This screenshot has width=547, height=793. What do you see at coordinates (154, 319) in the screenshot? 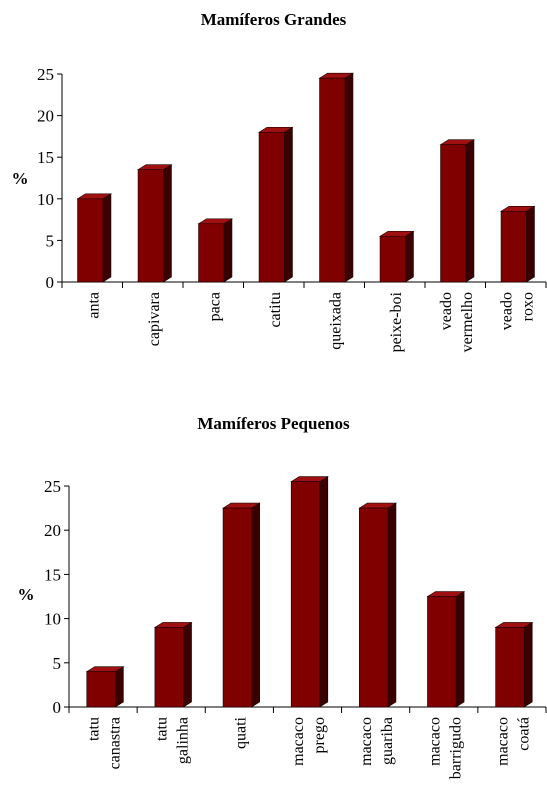
I see `x-category-label: capivara` at bounding box center [154, 319].